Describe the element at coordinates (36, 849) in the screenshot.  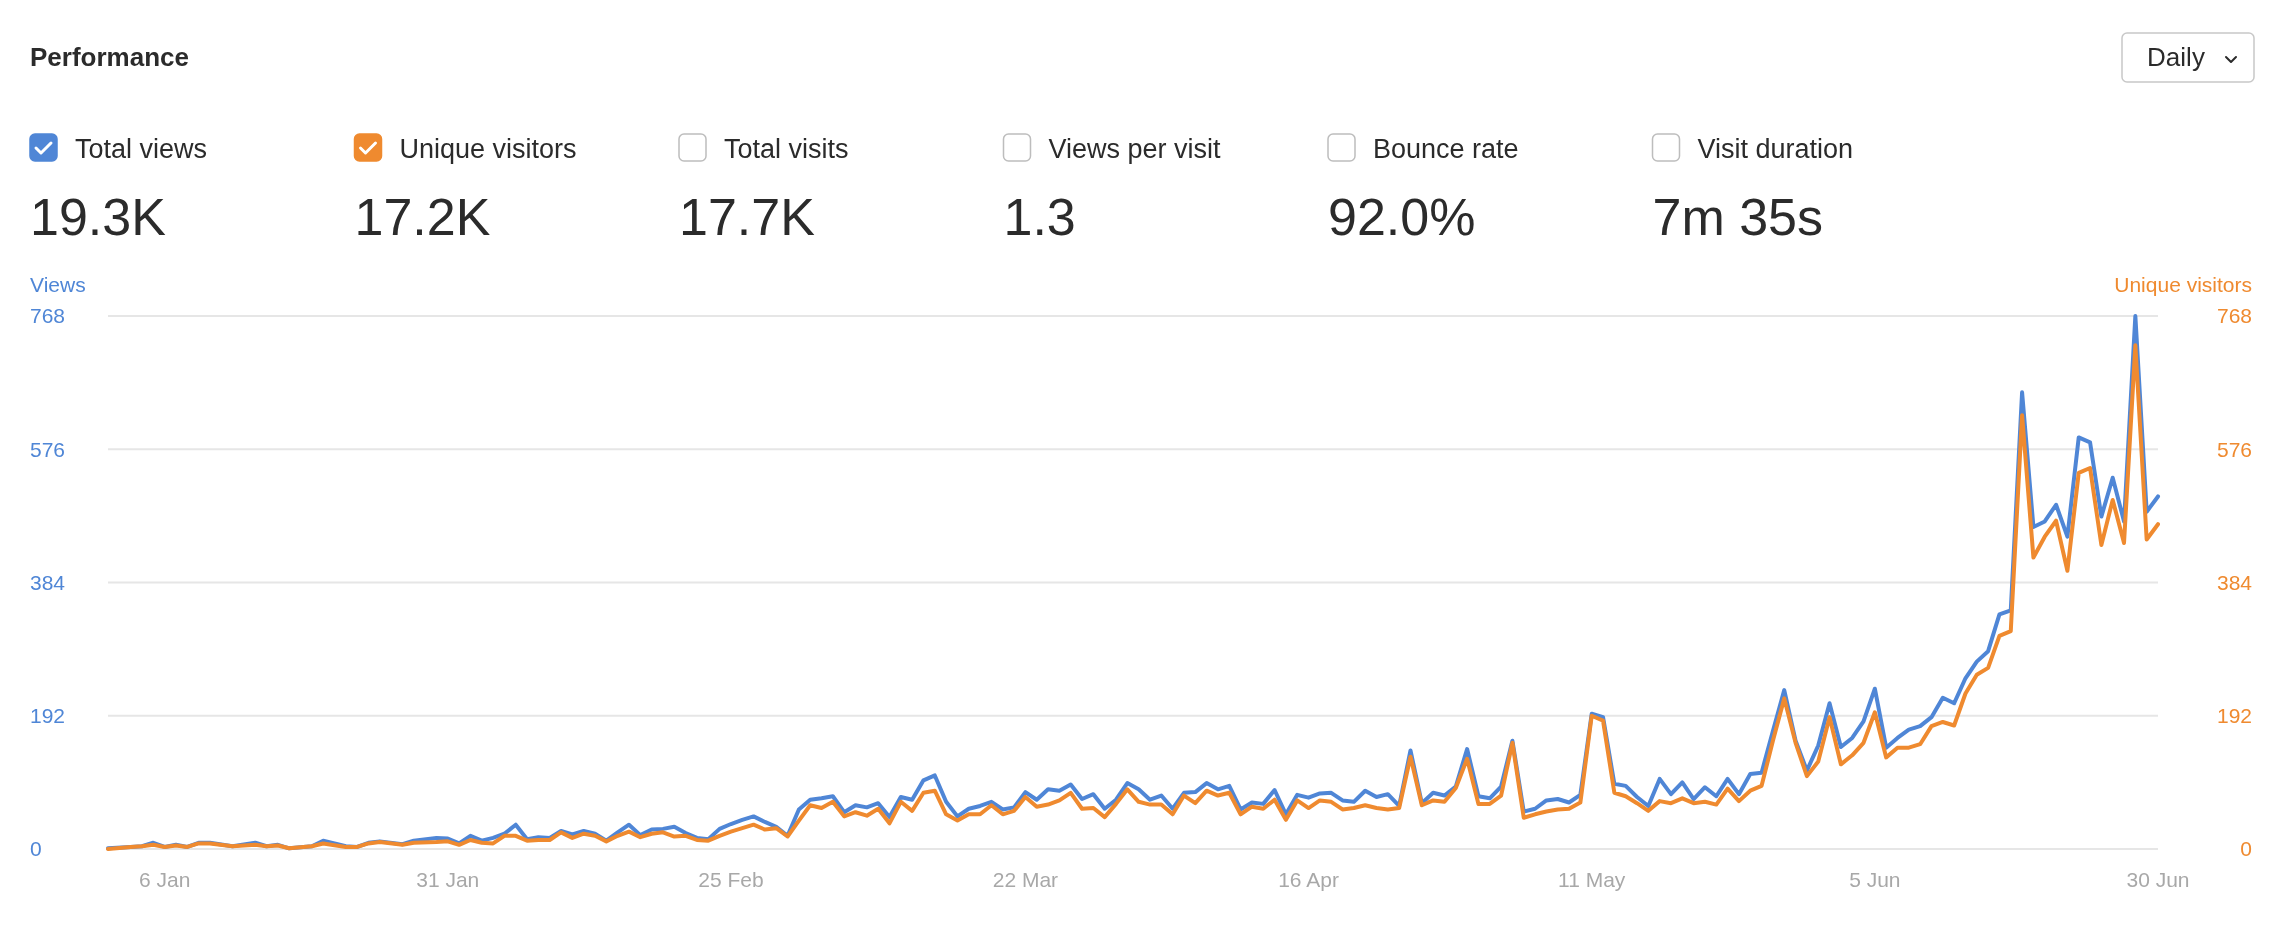
I see `y-tick-label: 0` at that location.